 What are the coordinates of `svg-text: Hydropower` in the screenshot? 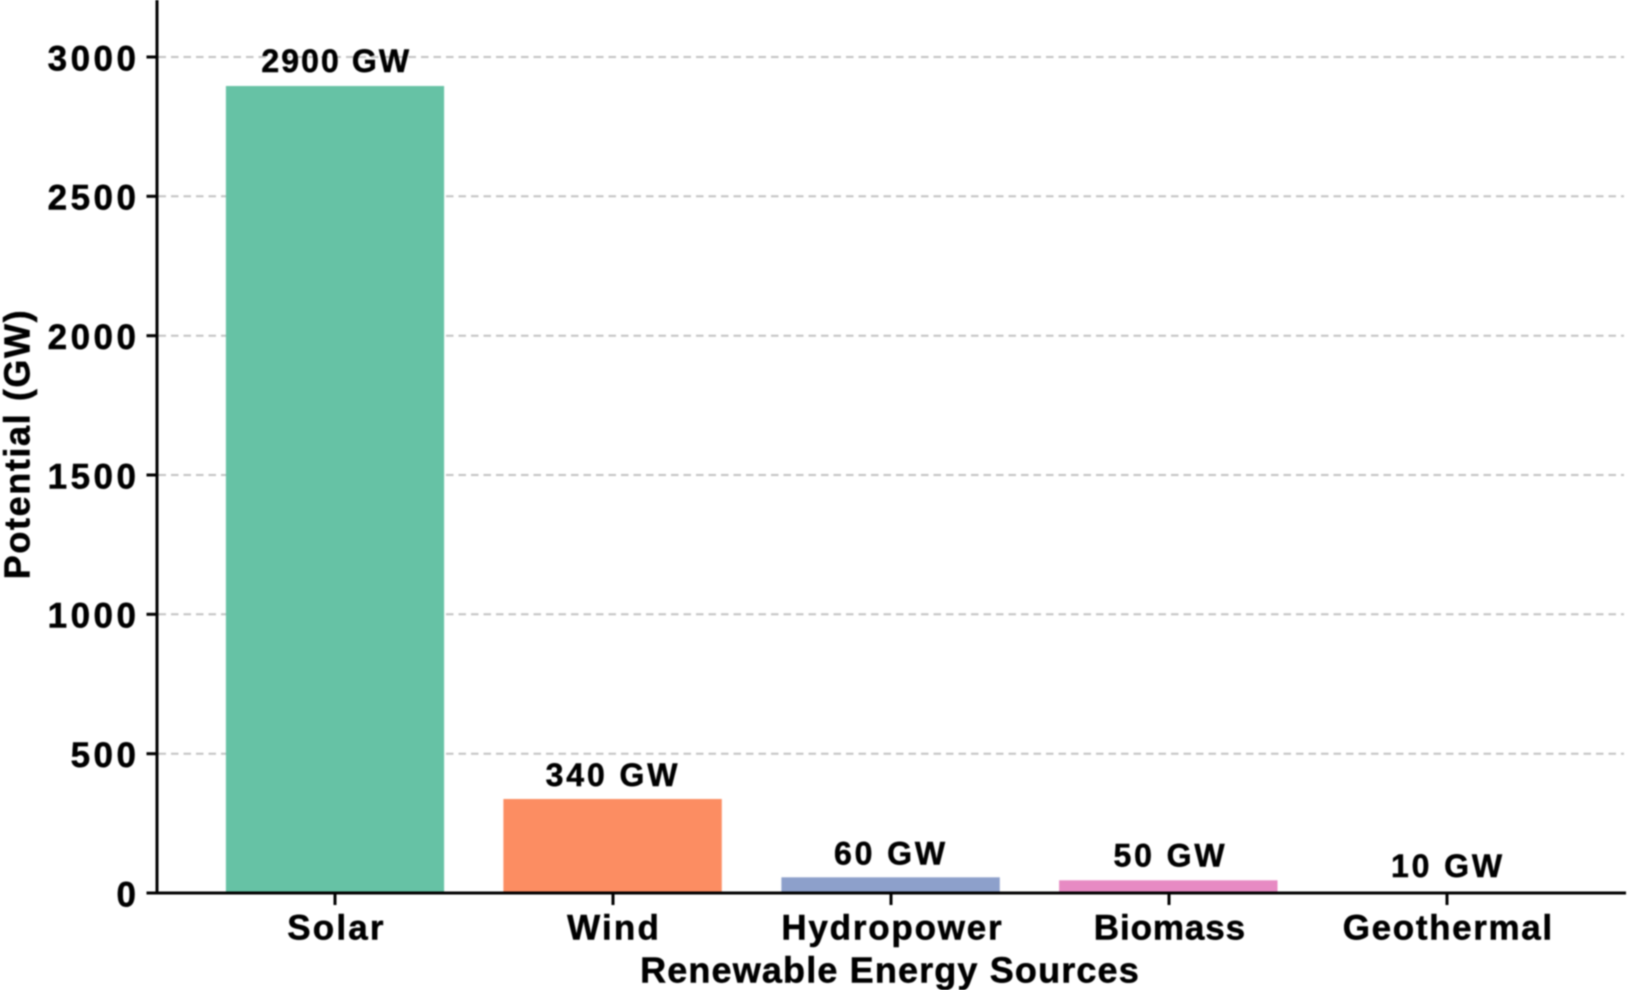 It's located at (892, 927).